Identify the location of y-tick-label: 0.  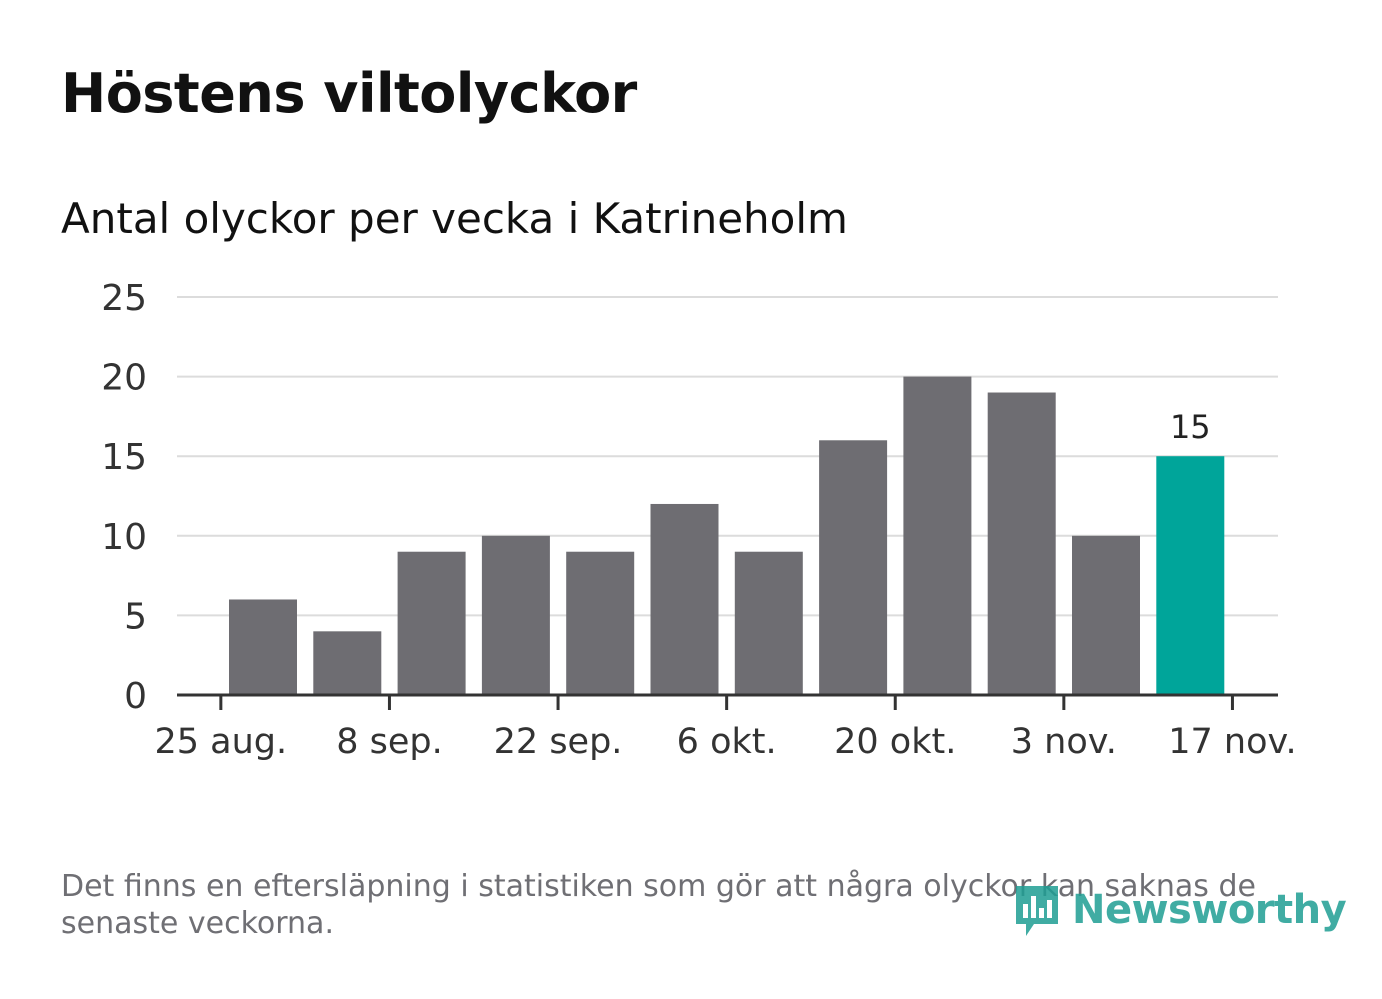
(135, 696).